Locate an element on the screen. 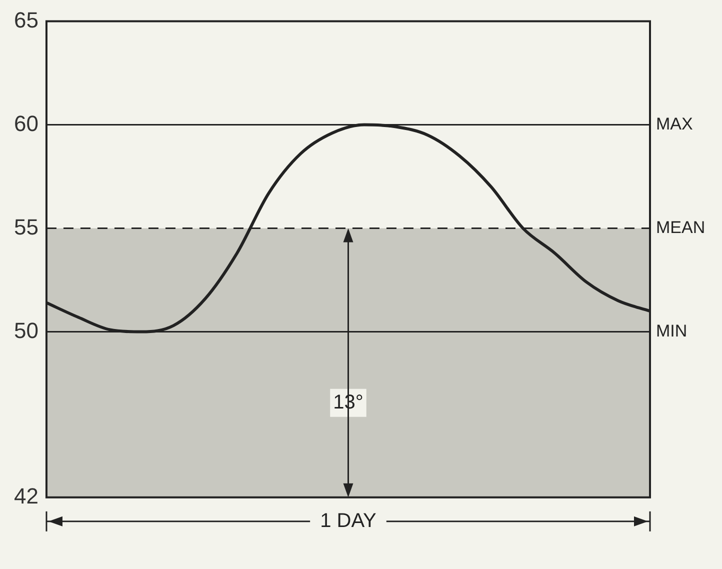 This screenshot has width=722, height=569. ref-line-label: MAX is located at coordinates (674, 124).